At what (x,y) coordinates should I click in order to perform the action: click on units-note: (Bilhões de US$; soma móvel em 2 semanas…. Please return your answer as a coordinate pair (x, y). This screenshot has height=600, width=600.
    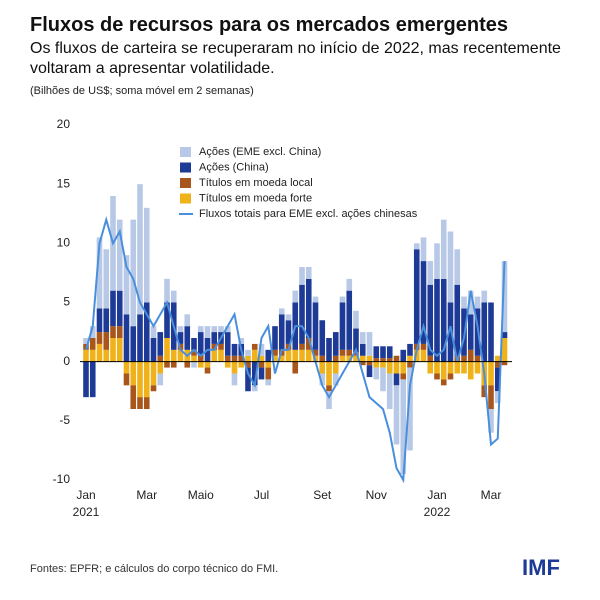
    Looking at the image, I should click on (142, 91).